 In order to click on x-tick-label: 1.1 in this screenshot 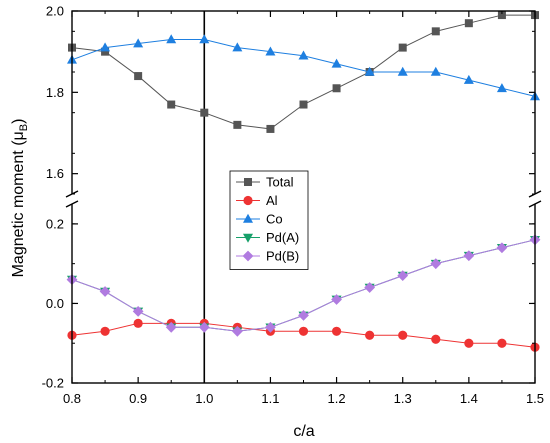, I will do `click(270, 398)`.